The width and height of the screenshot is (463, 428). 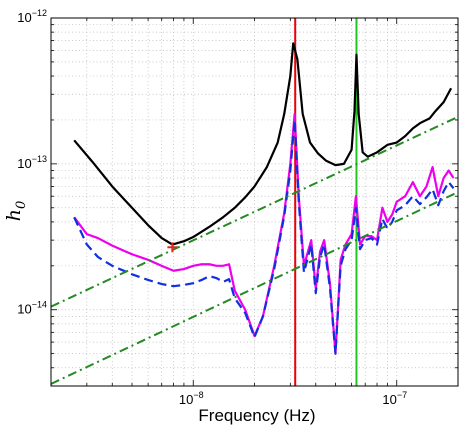 What do you see at coordinates (39, 13) in the screenshot?
I see `tick-exponent: −12` at bounding box center [39, 13].